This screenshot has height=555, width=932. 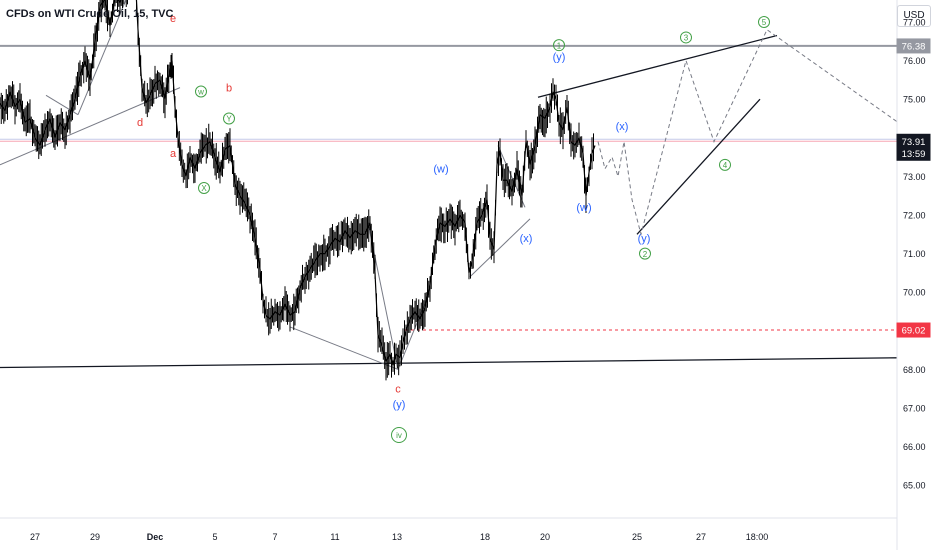 I want to click on x-tick-label: Dec, so click(x=155, y=537).